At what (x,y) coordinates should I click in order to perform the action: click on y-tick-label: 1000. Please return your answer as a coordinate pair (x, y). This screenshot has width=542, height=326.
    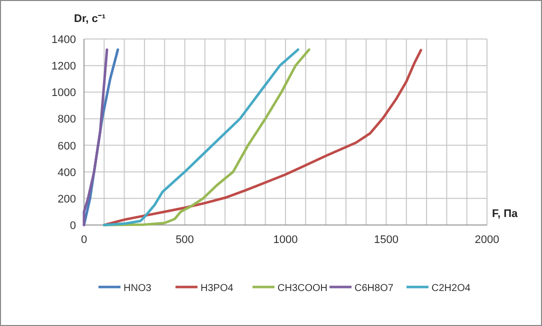
    Looking at the image, I should click on (64, 93).